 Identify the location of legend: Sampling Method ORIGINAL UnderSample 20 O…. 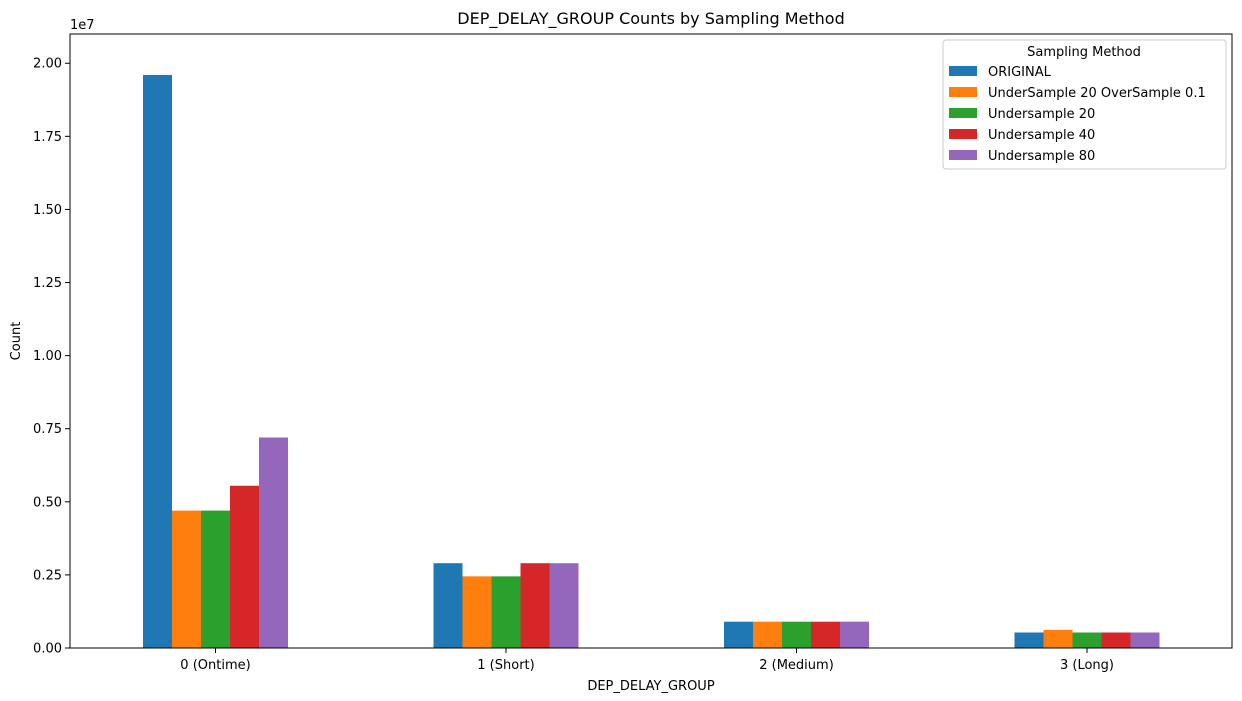
(1084, 104).